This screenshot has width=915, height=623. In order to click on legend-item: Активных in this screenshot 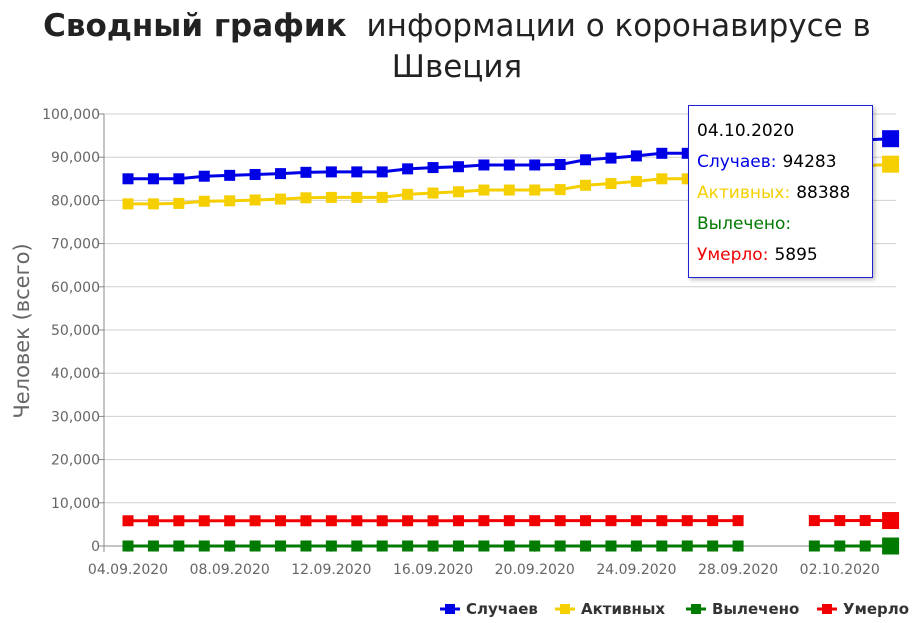, I will do `click(610, 609)`.